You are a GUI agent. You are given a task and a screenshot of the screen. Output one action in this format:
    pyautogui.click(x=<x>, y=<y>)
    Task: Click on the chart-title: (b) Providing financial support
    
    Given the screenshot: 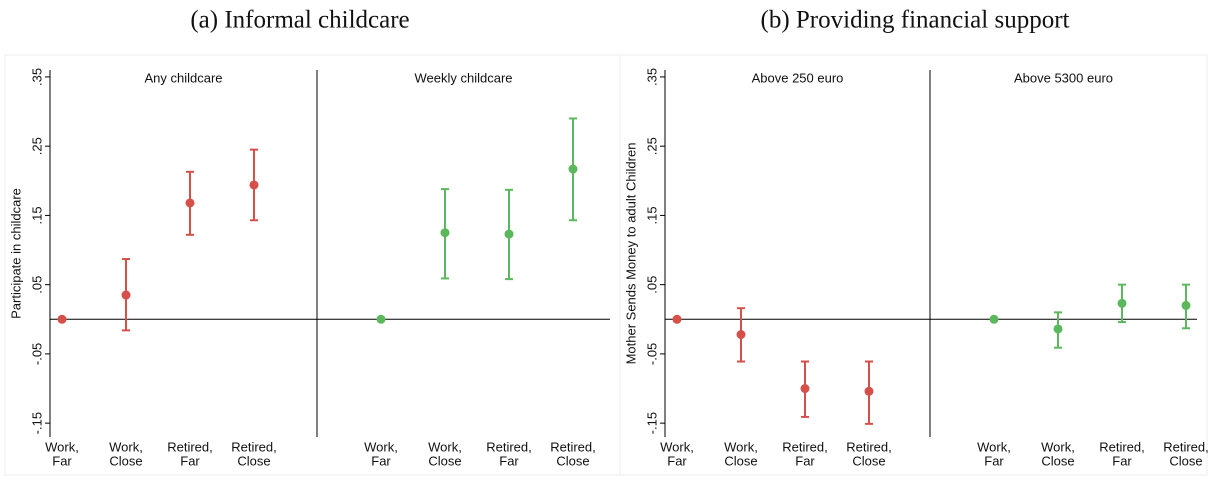 What is the action you would take?
    pyautogui.click(x=915, y=20)
    